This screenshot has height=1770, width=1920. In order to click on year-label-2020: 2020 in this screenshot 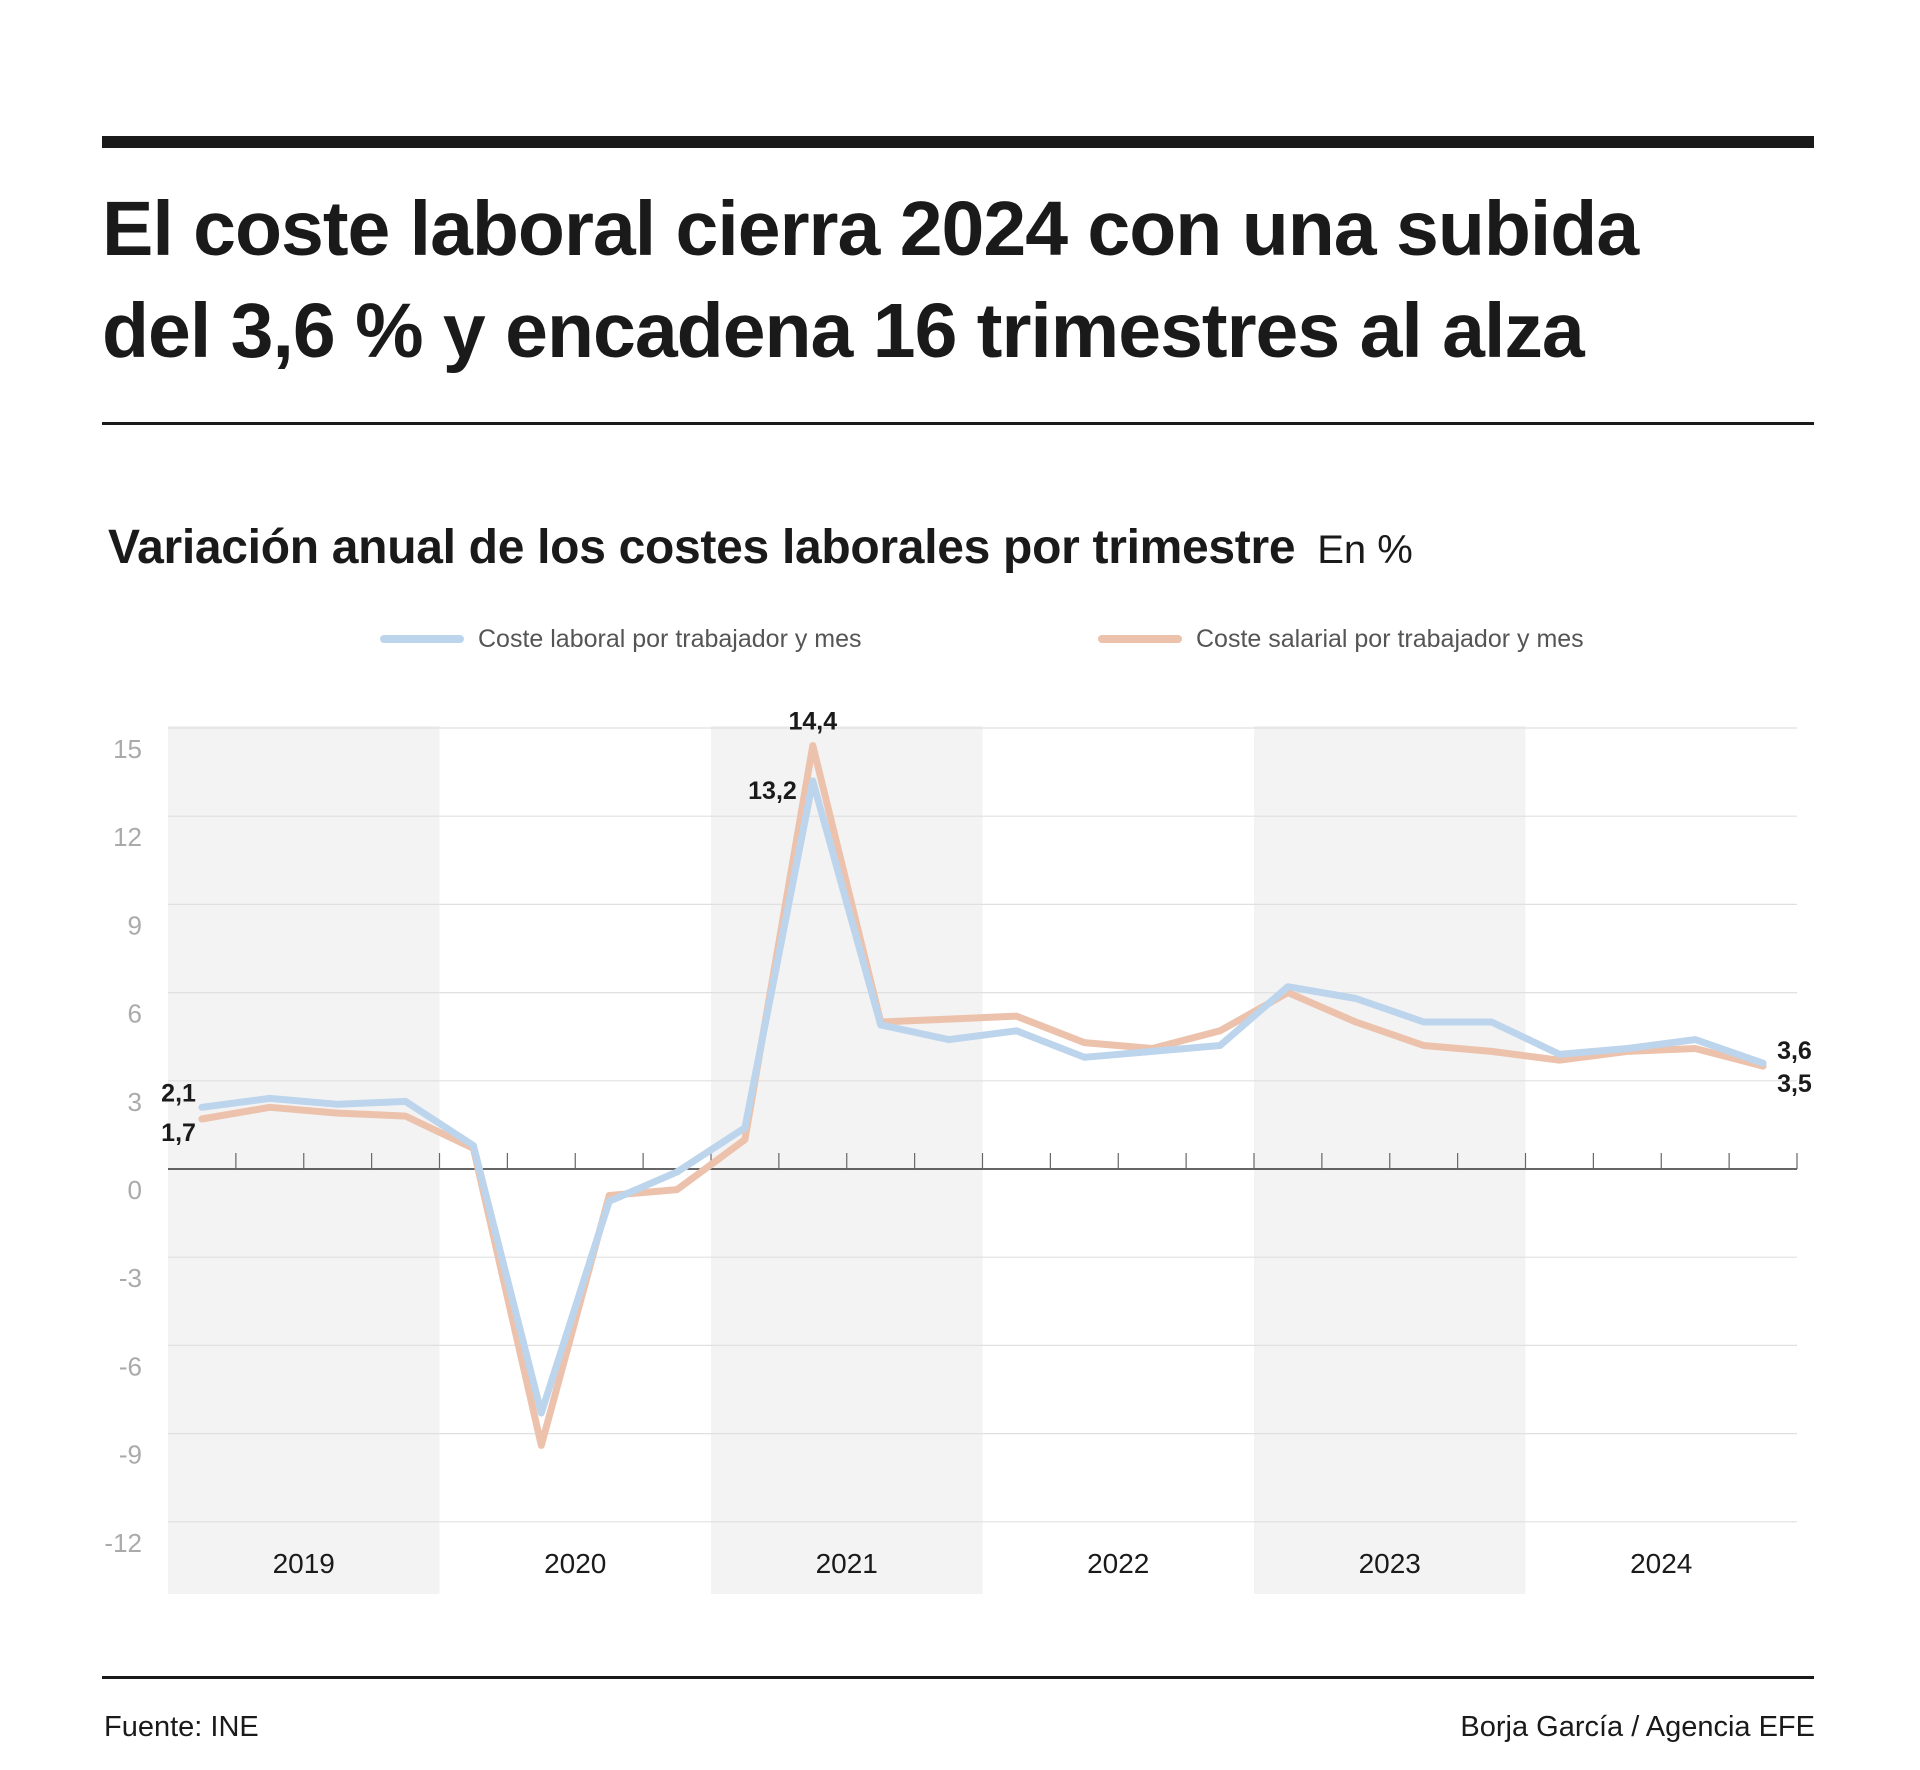, I will do `click(575, 1563)`.